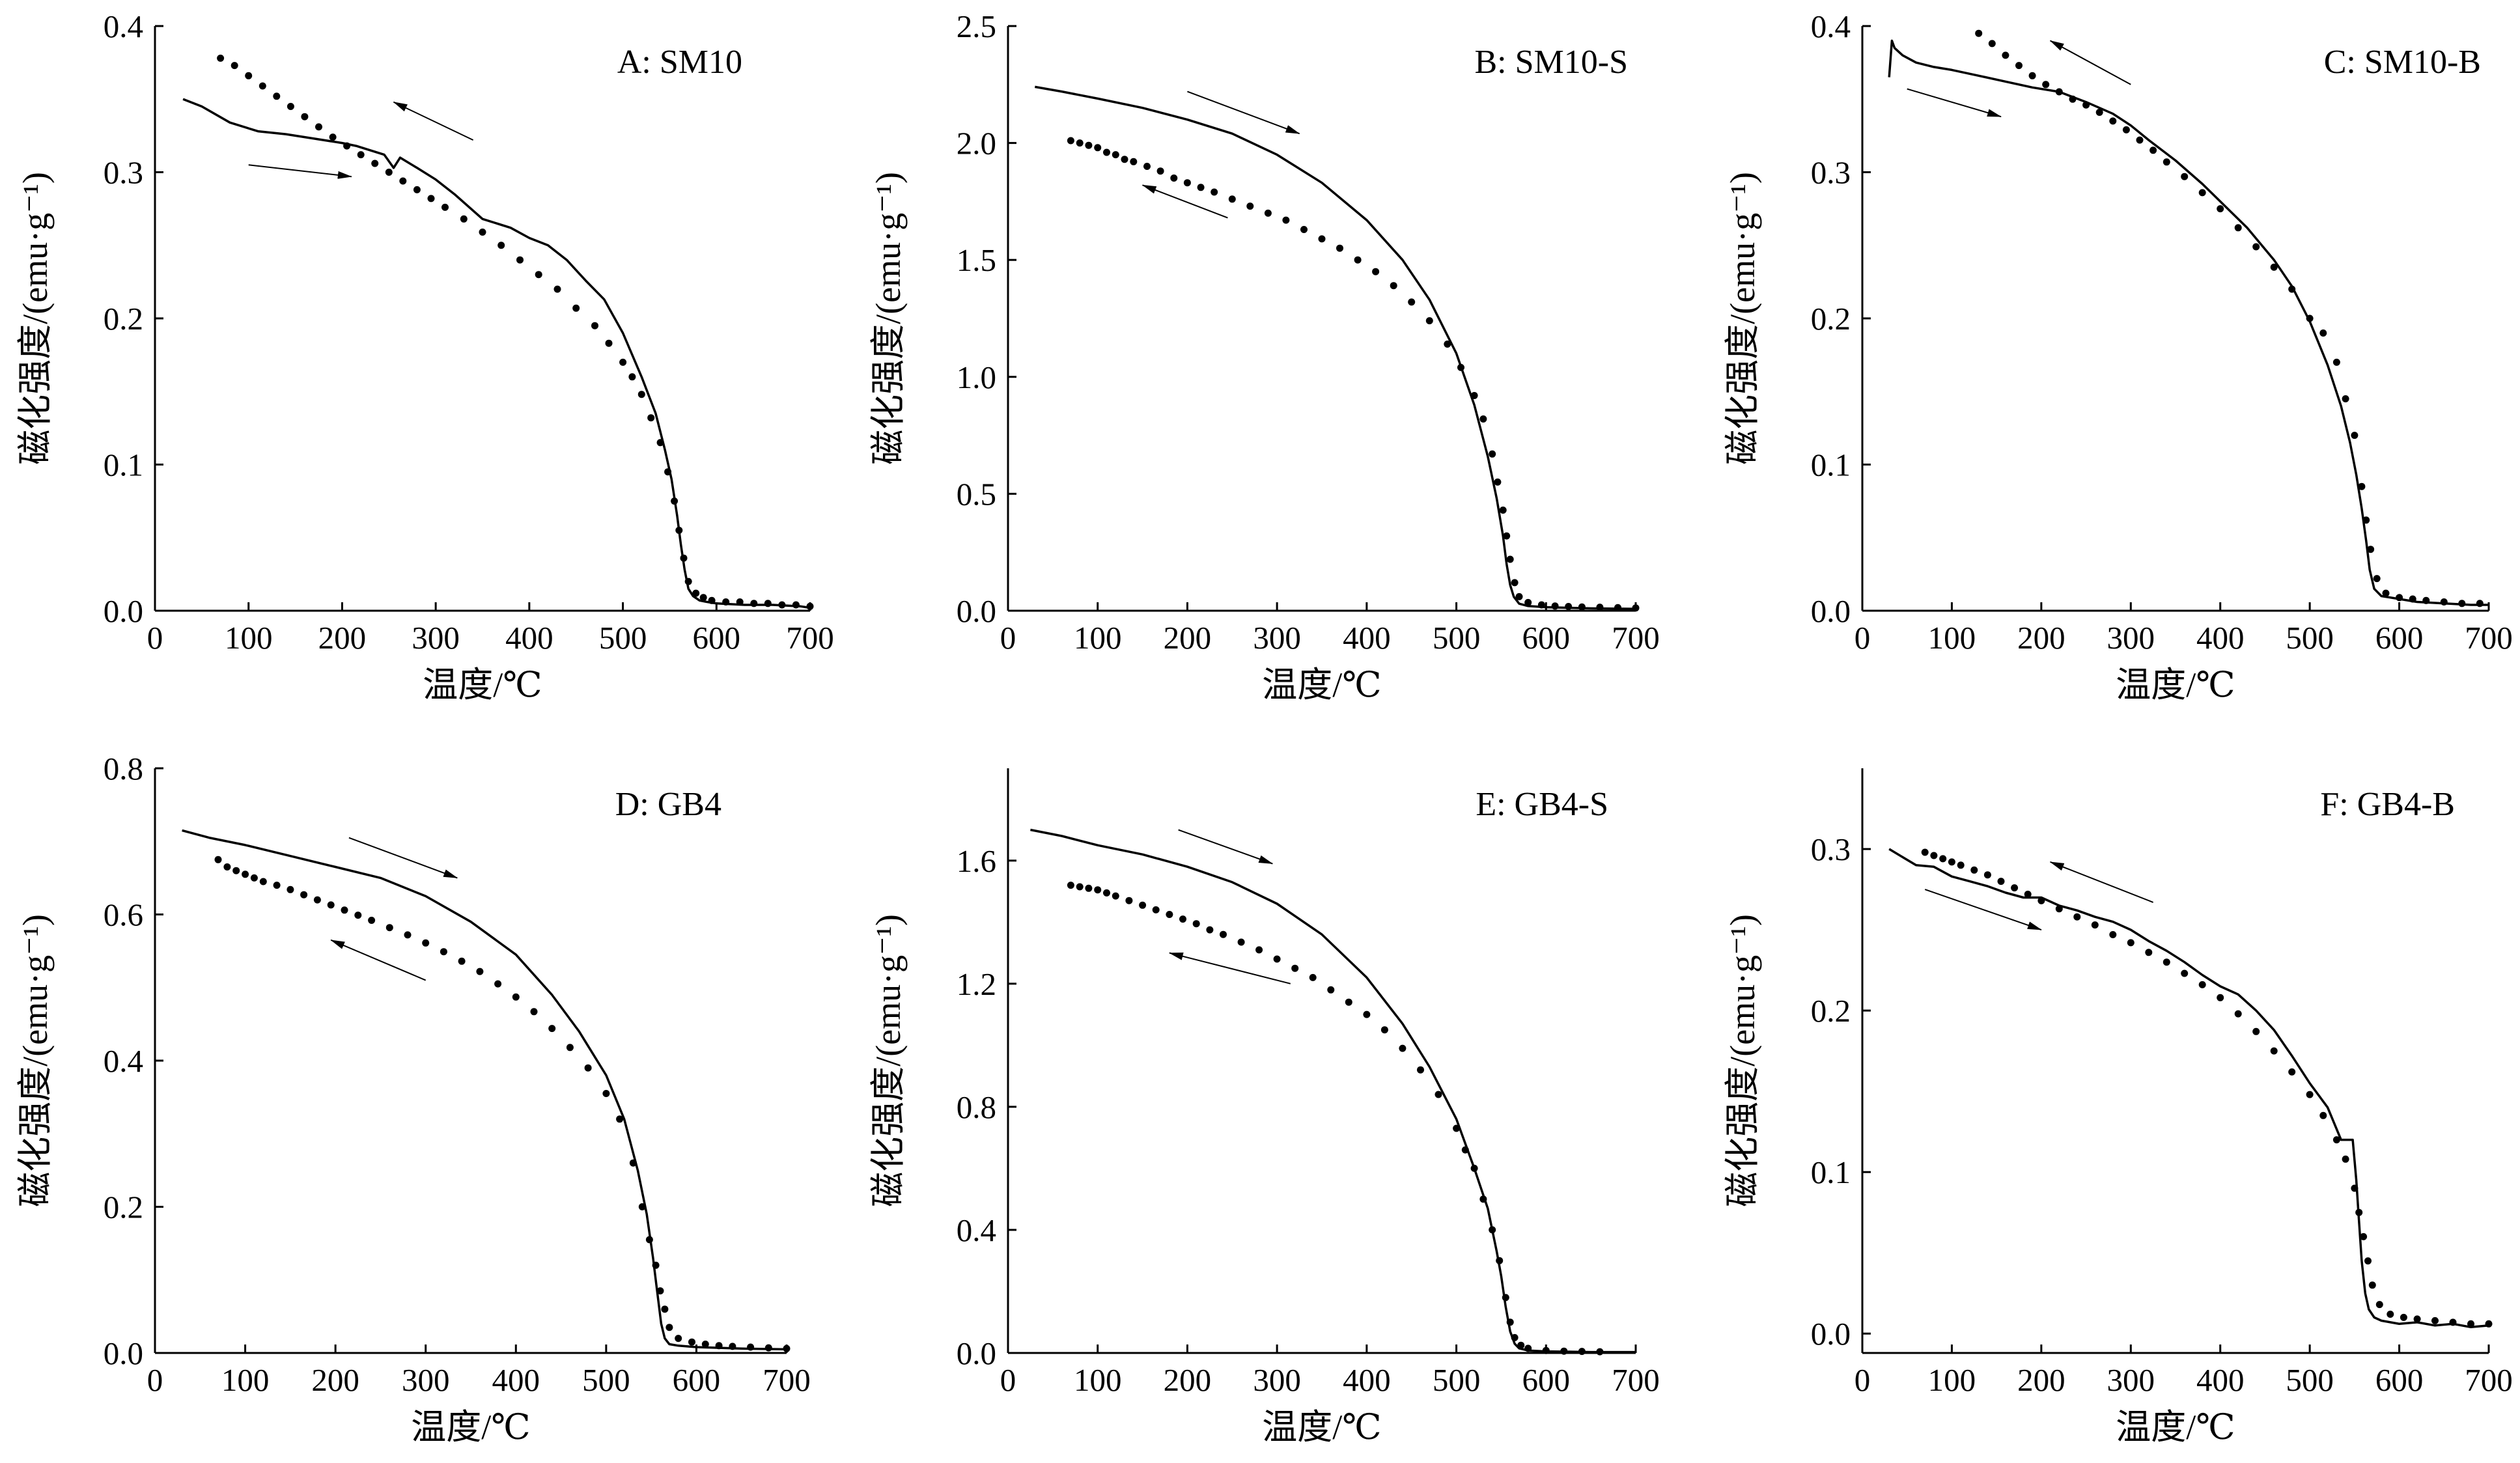  Describe the element at coordinates (1636, 638) in the screenshot. I see `x-tick-label: 700` at that location.